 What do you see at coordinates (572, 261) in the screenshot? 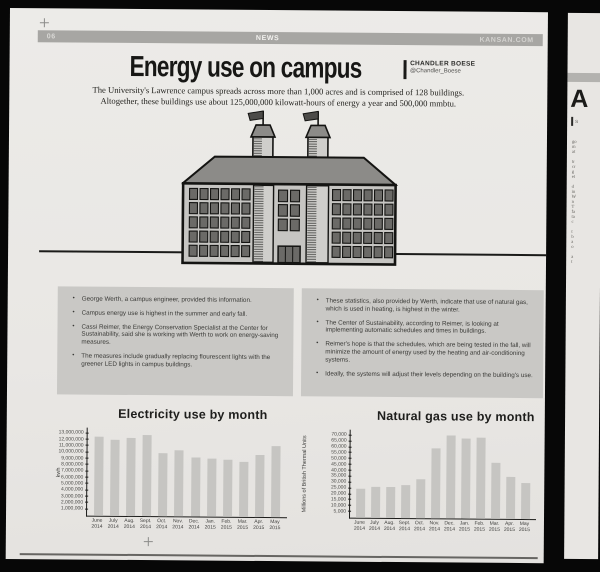
I see `adjacent-text-line: t` at bounding box center [572, 261].